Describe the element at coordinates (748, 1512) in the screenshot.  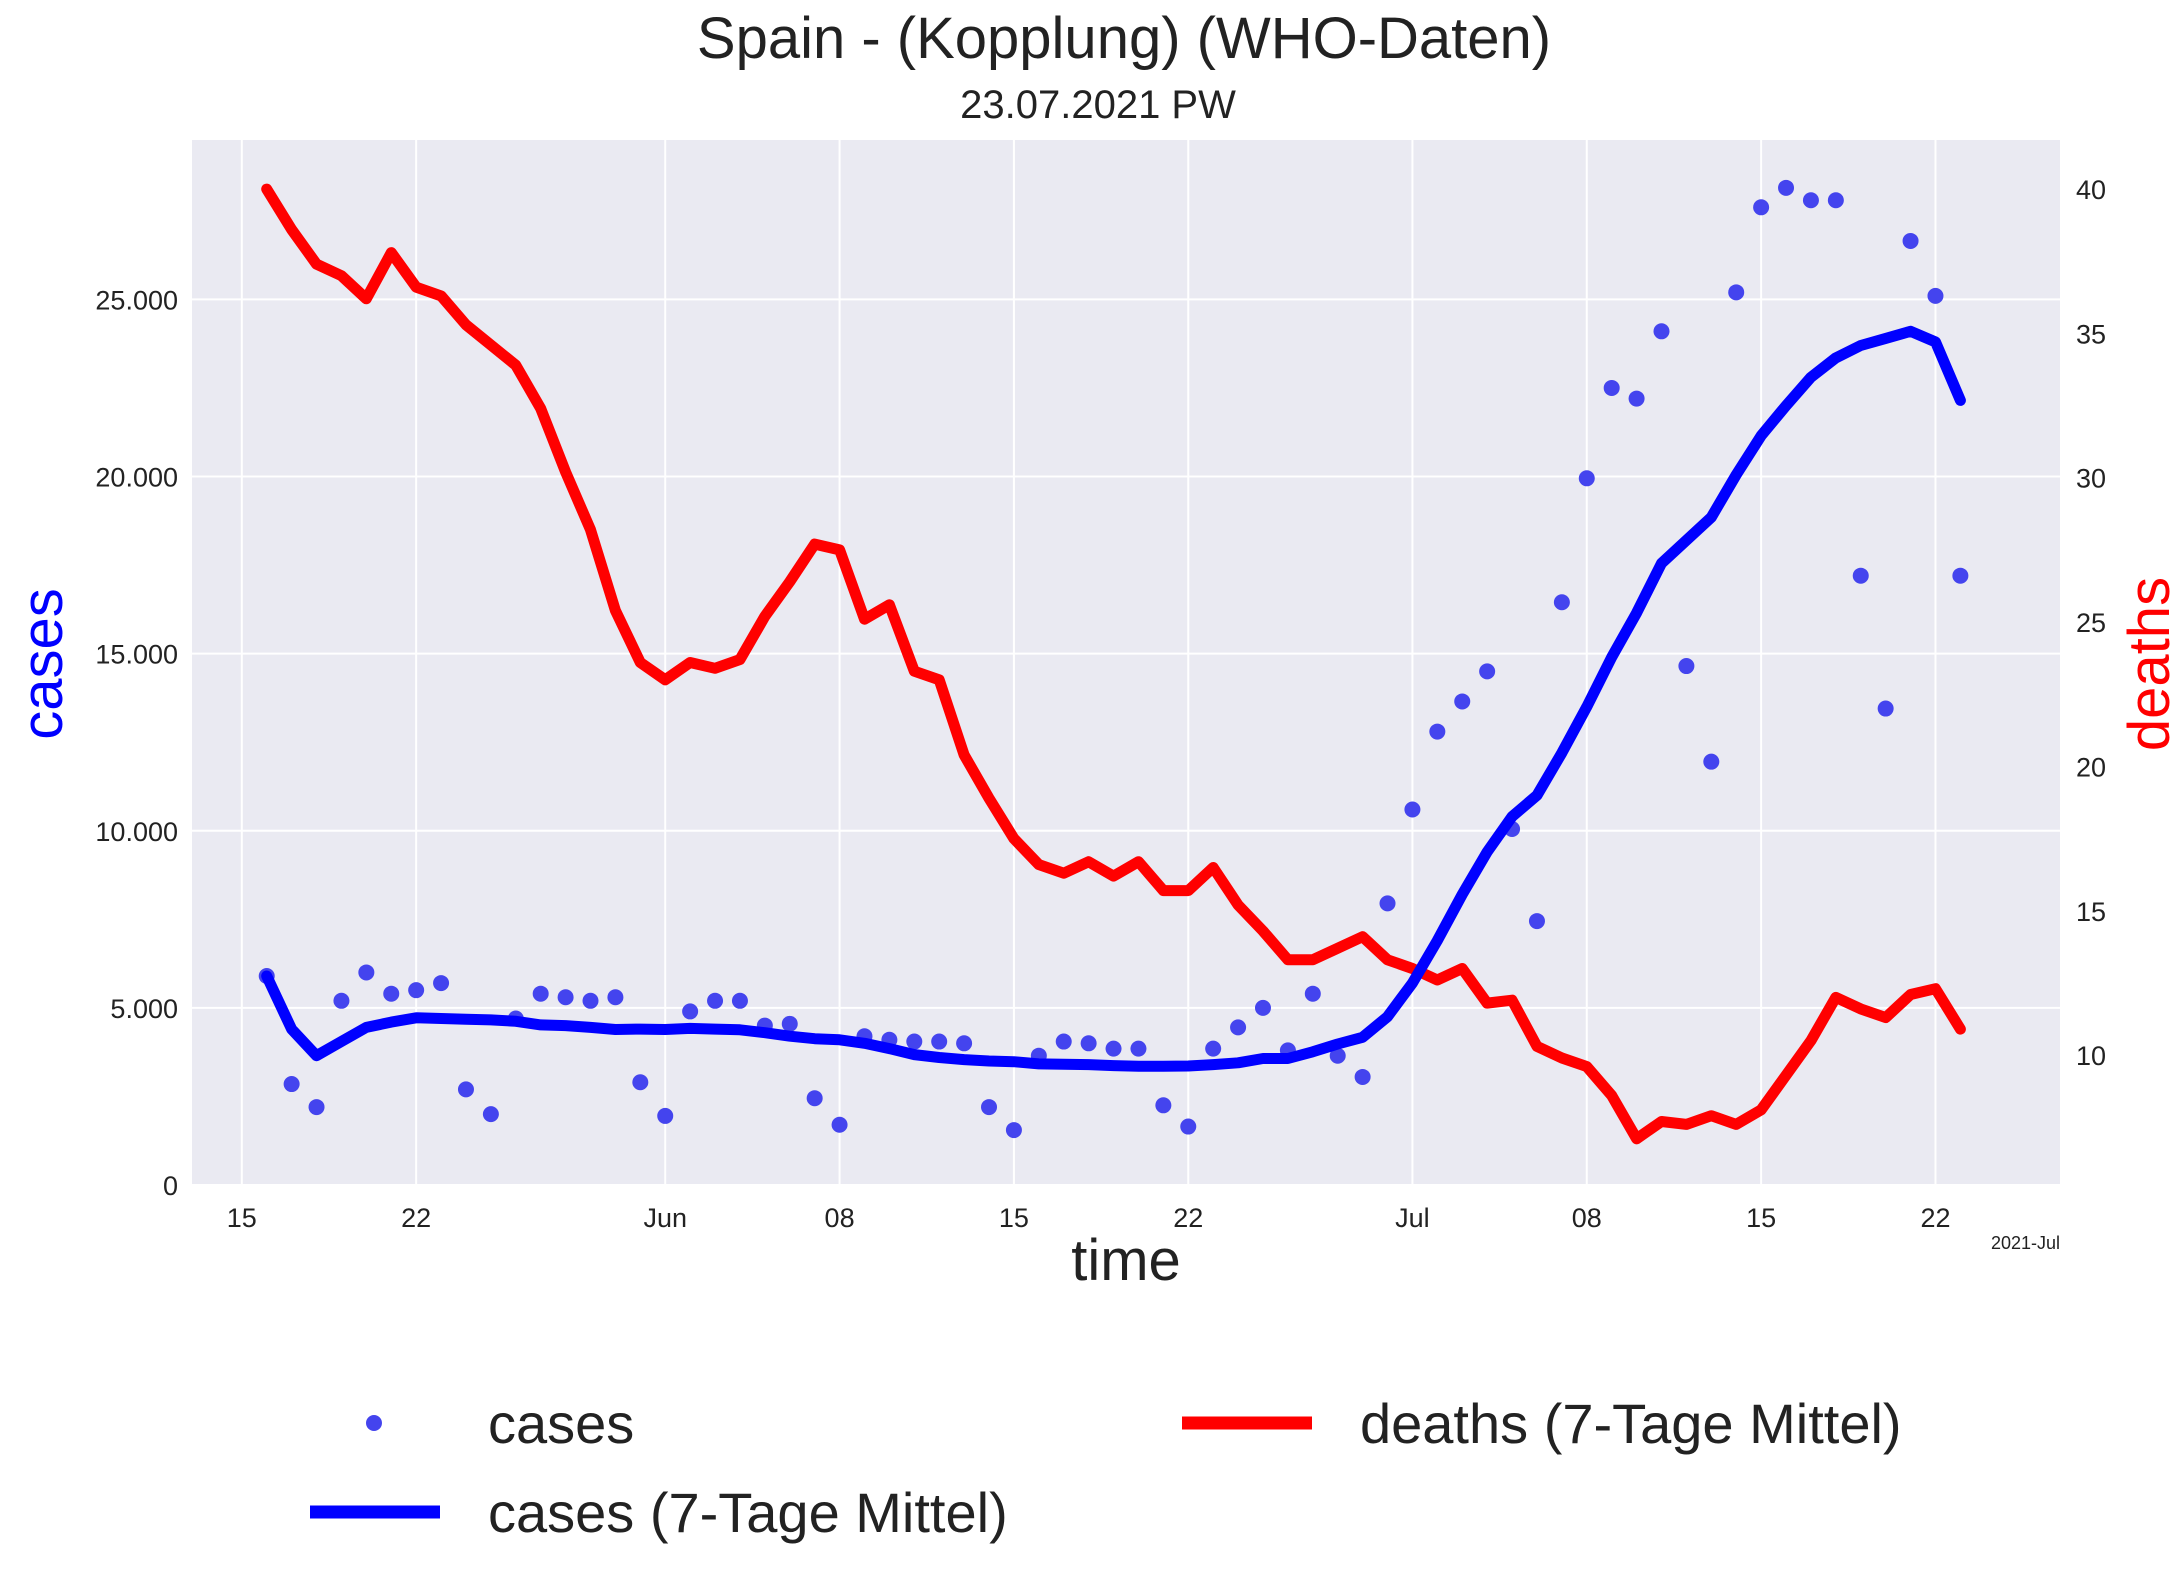
I see `legend-label-cases-avg: cases (7-Tage Mittel)` at that location.